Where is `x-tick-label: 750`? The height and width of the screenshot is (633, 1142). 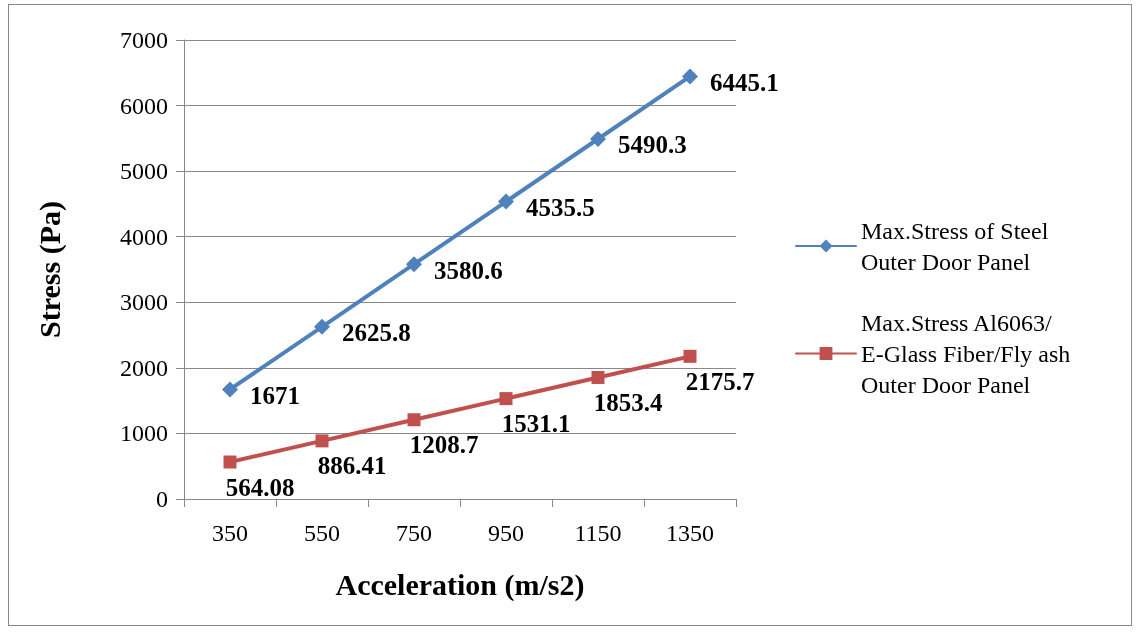 x-tick-label: 750 is located at coordinates (414, 533).